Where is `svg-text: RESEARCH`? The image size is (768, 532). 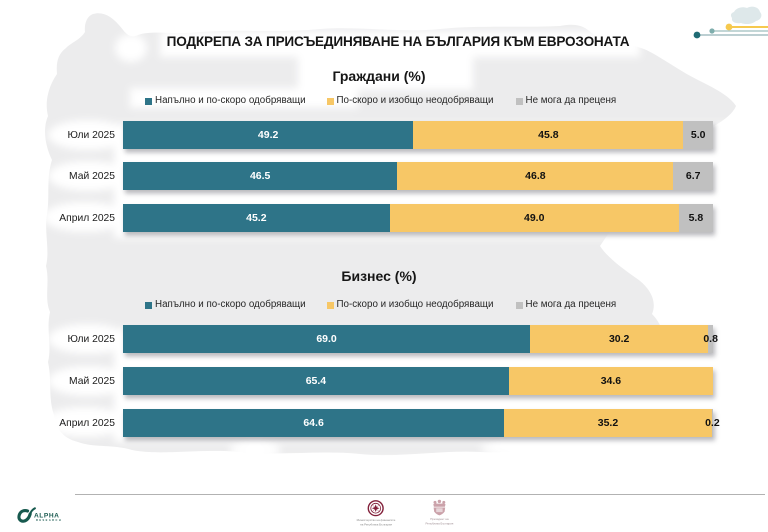 svg-text: RESEARCH is located at coordinates (49, 520).